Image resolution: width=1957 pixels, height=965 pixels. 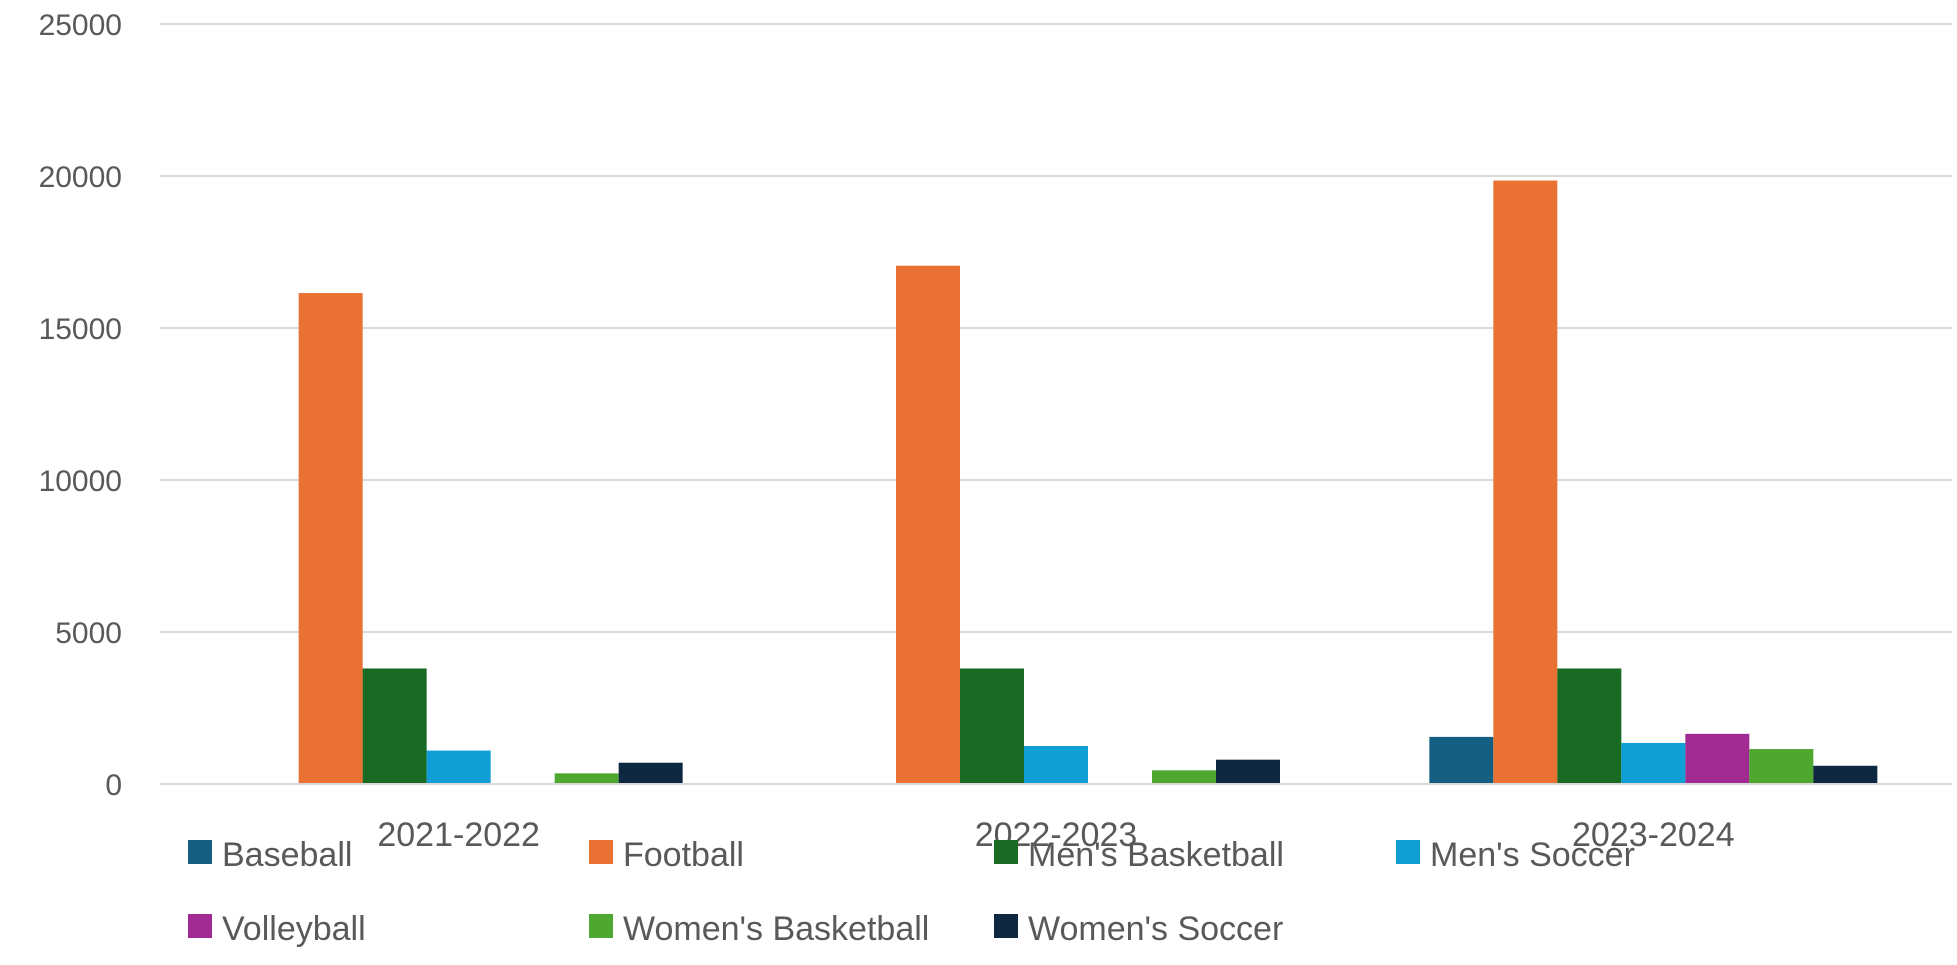 I want to click on legend-label: Women's Basketball, so click(x=776, y=929).